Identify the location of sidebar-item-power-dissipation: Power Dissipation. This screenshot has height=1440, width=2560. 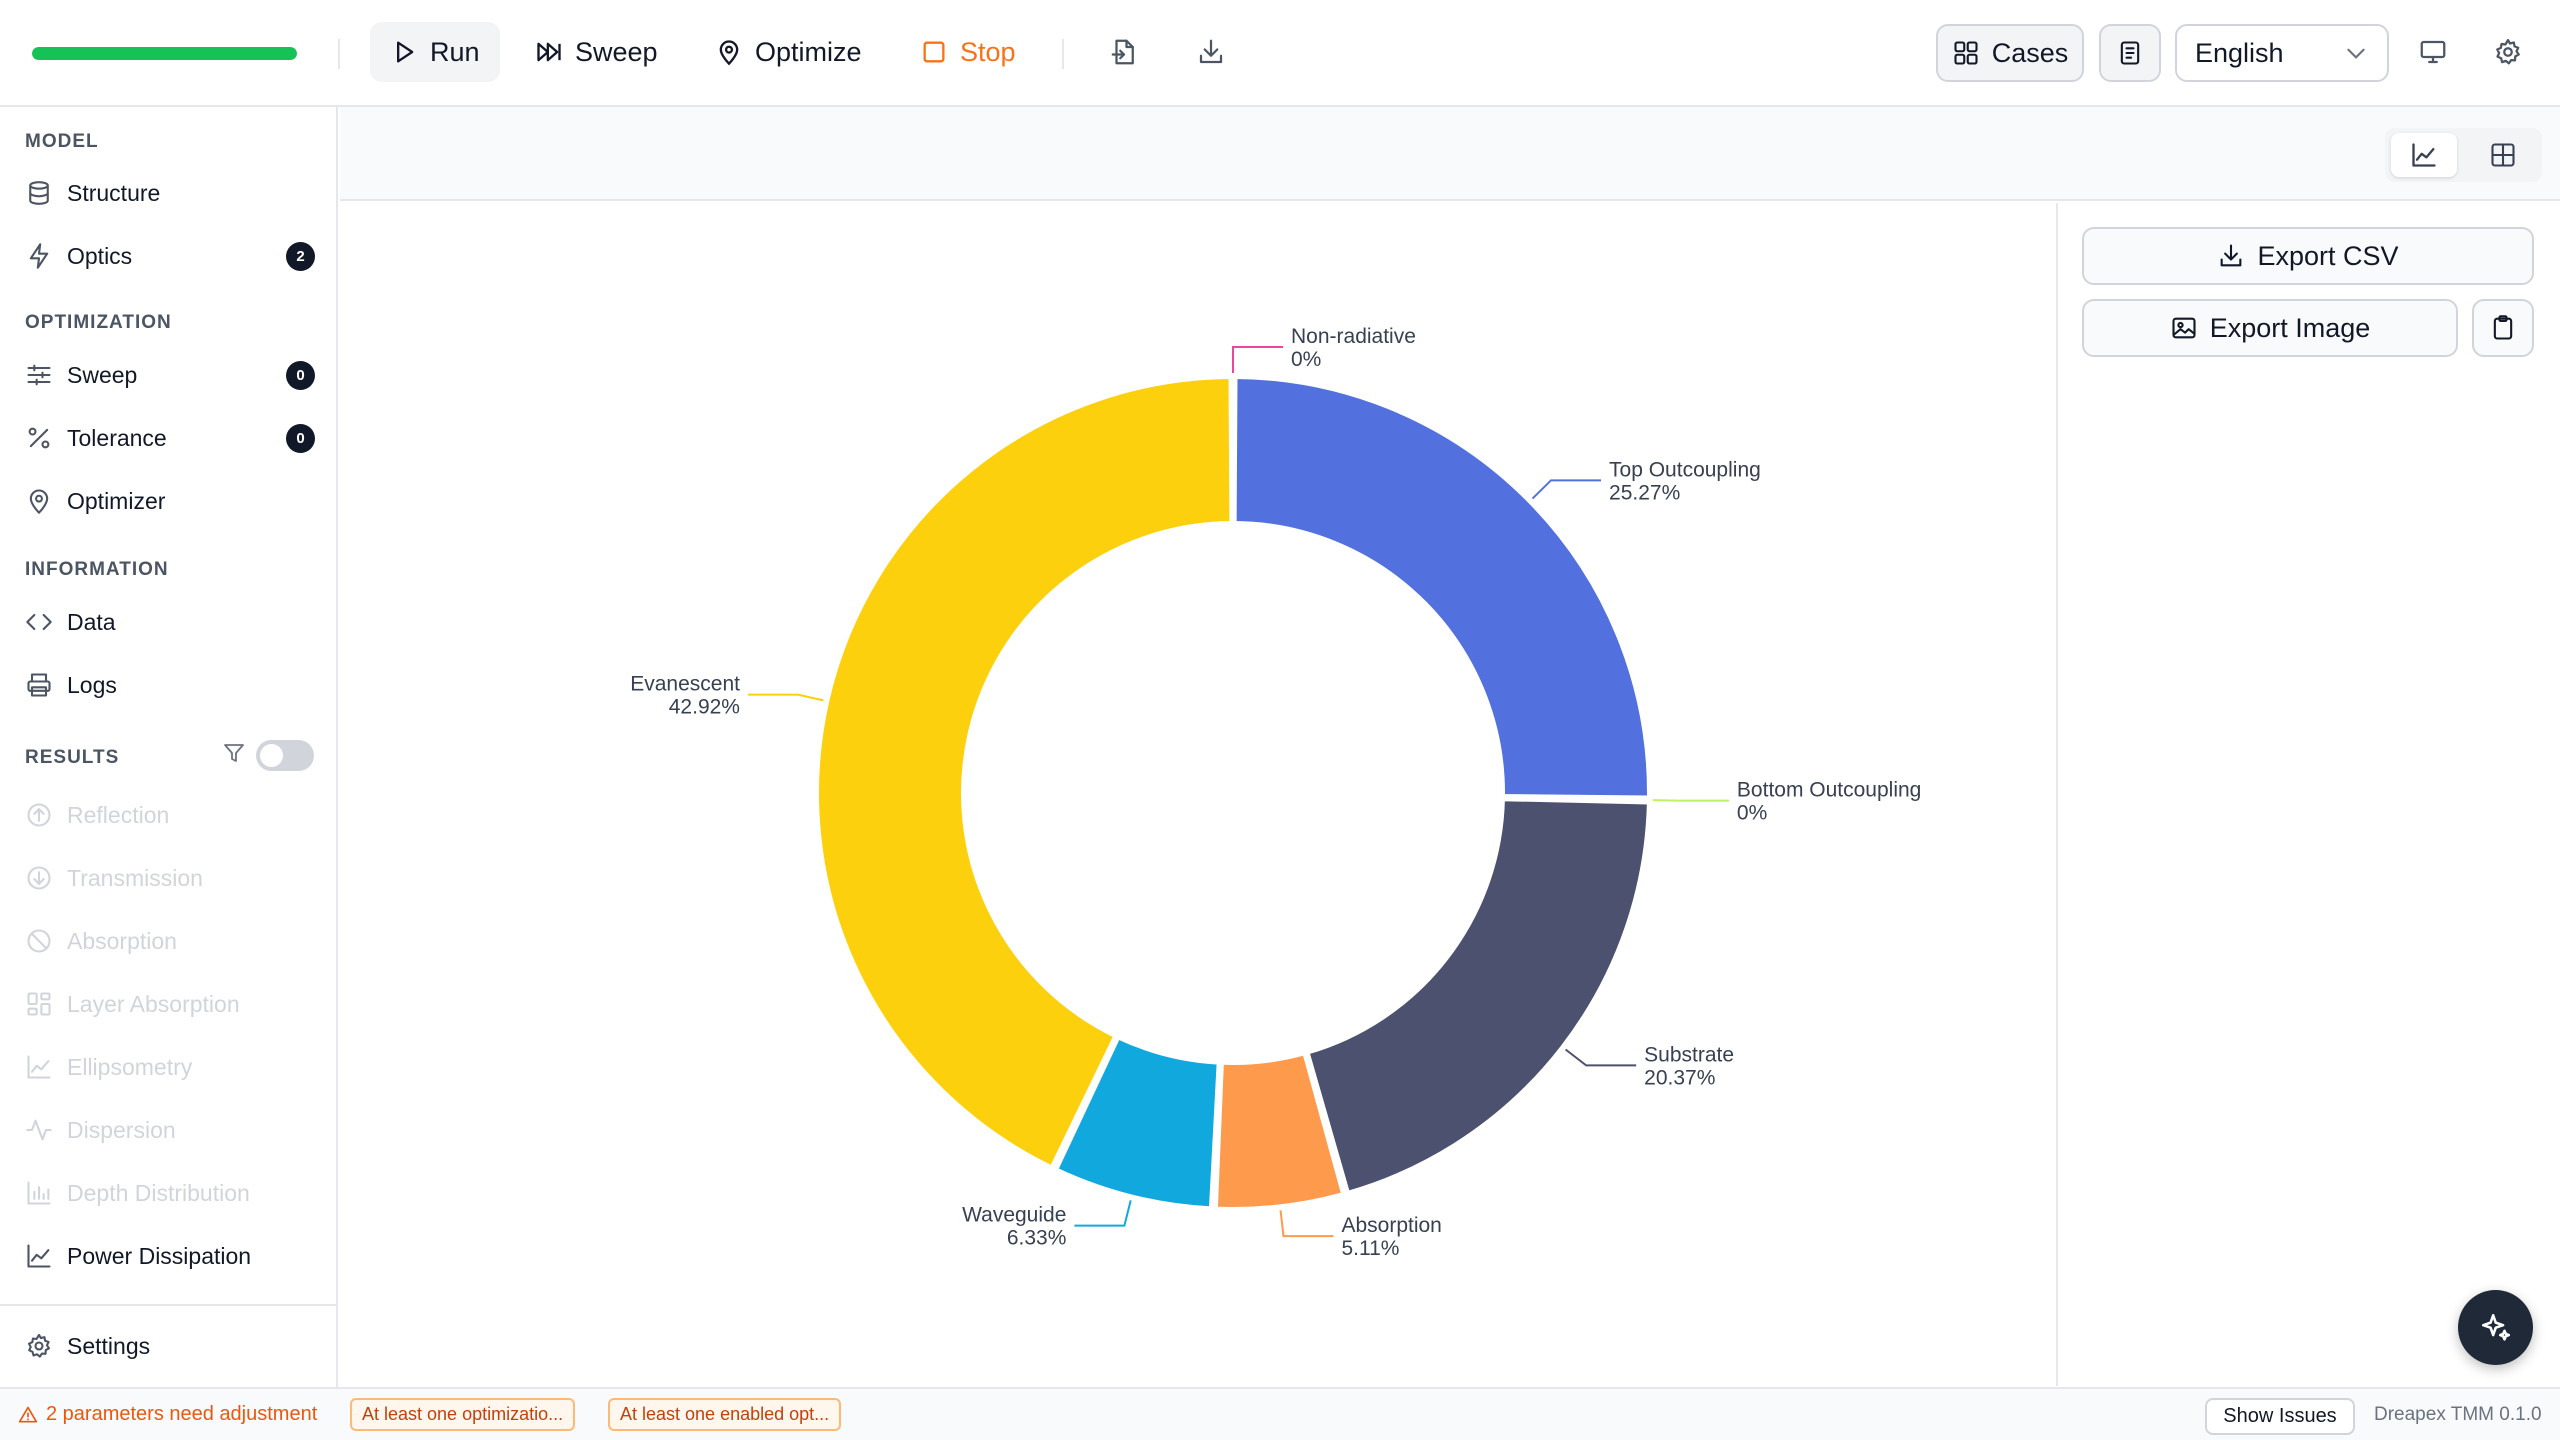
(170, 1256).